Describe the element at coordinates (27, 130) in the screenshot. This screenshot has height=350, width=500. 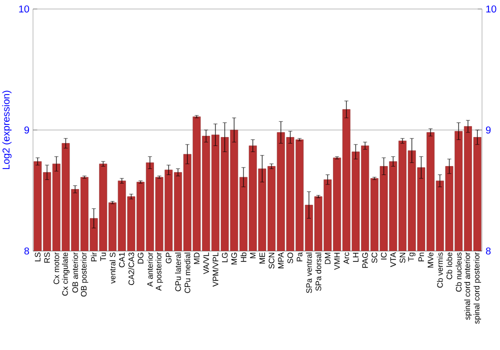
I see `y-tick-label: 9` at that location.